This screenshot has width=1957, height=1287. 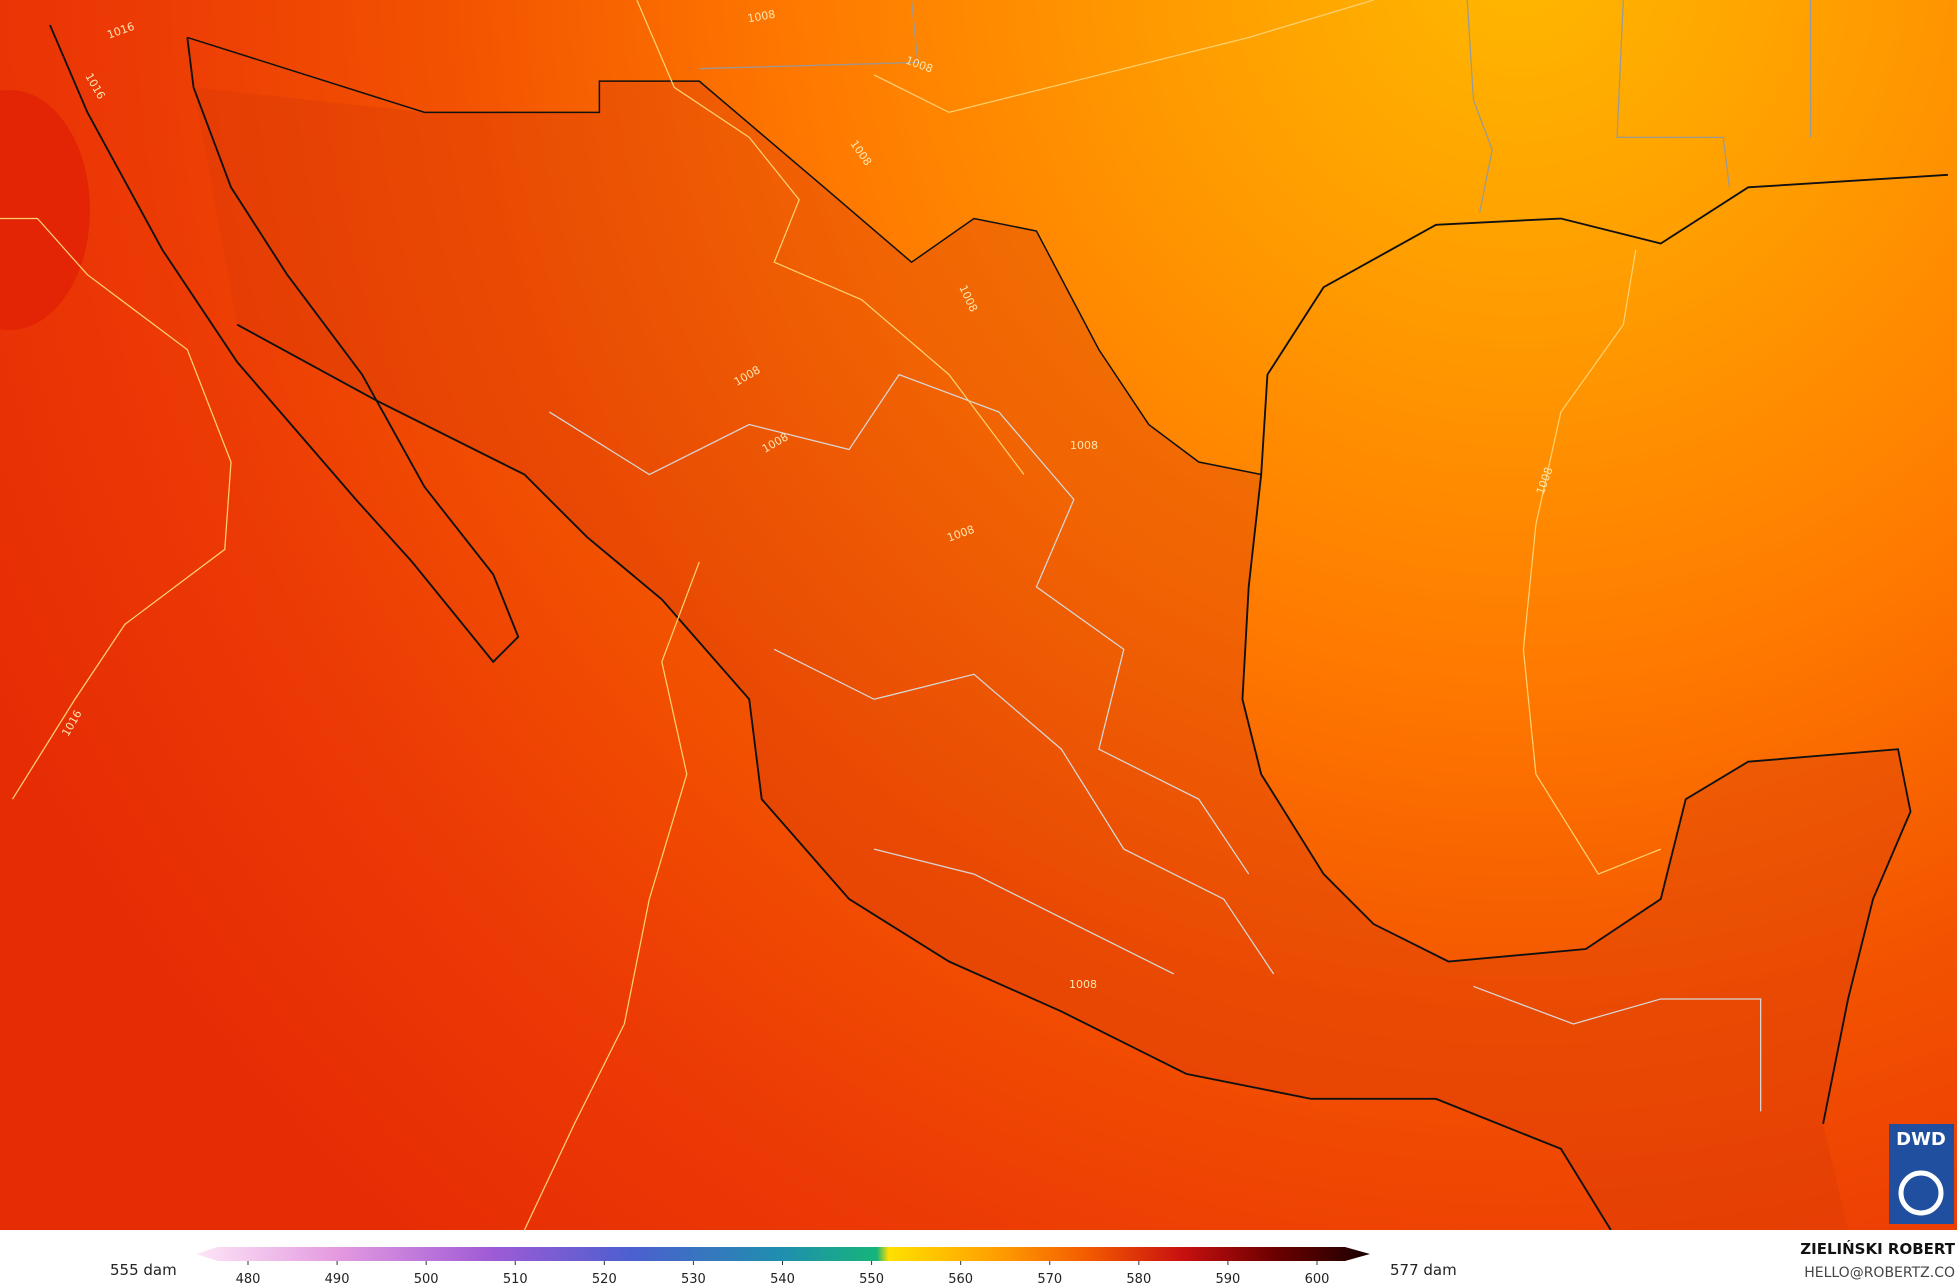 I want to click on low-anomaly, so click(x=45, y=210).